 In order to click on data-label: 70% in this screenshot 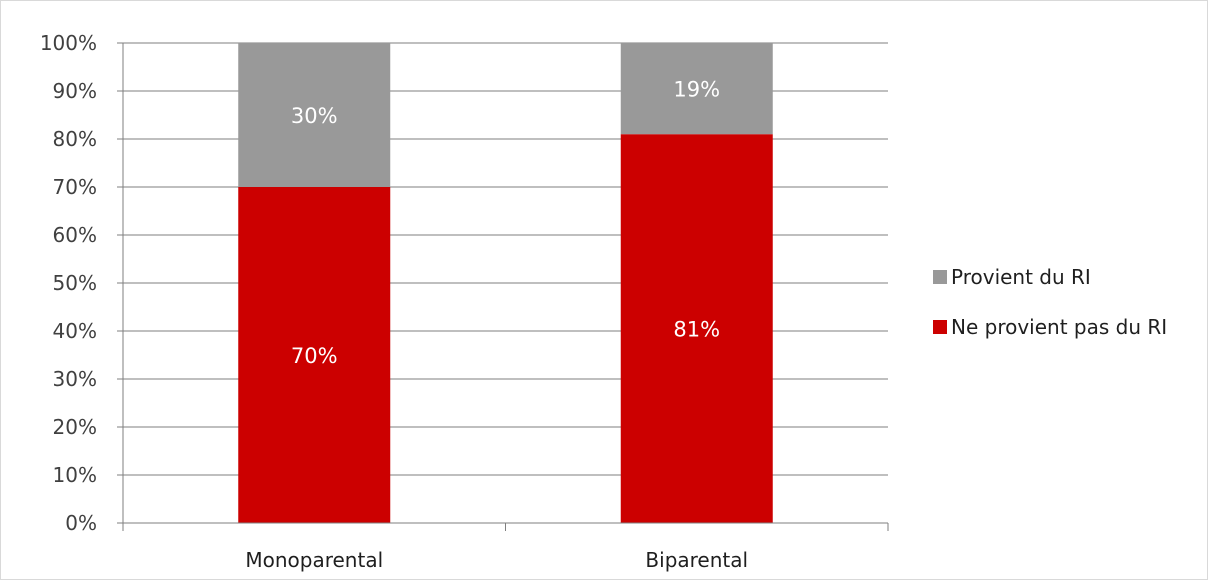, I will do `click(314, 356)`.